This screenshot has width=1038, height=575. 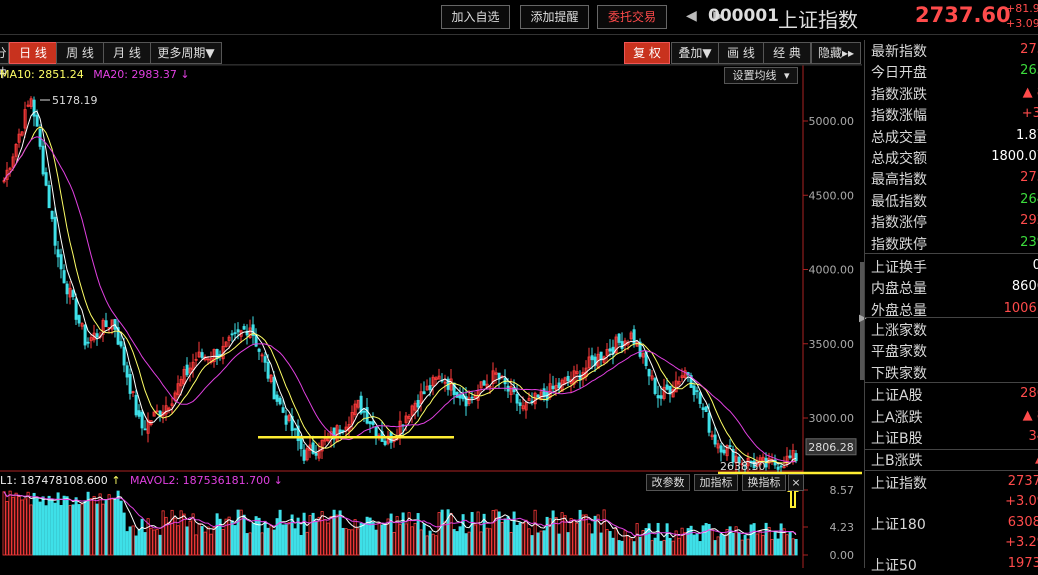 I want to click on add-watchlist-button: 加入自选, so click(x=475, y=17).